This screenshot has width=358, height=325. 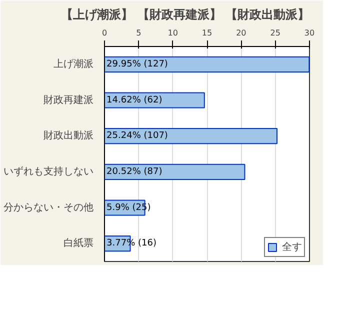 I want to click on x-tick-label: 5, so click(x=139, y=33).